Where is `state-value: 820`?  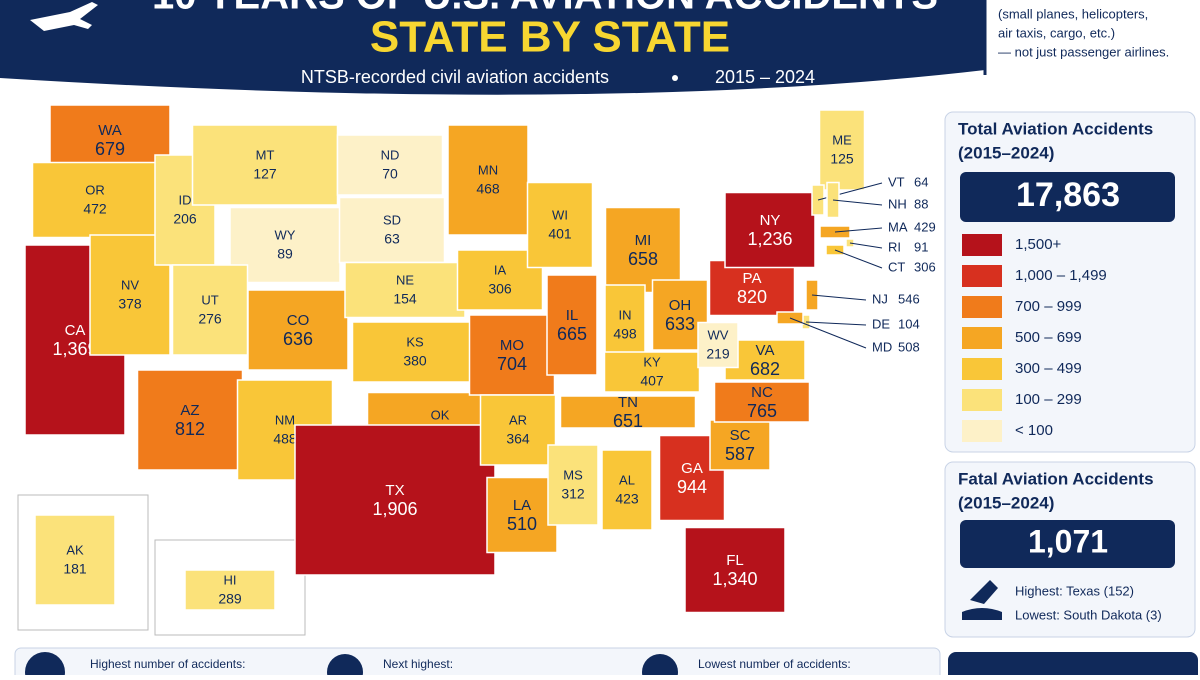 state-value: 820 is located at coordinates (752, 297).